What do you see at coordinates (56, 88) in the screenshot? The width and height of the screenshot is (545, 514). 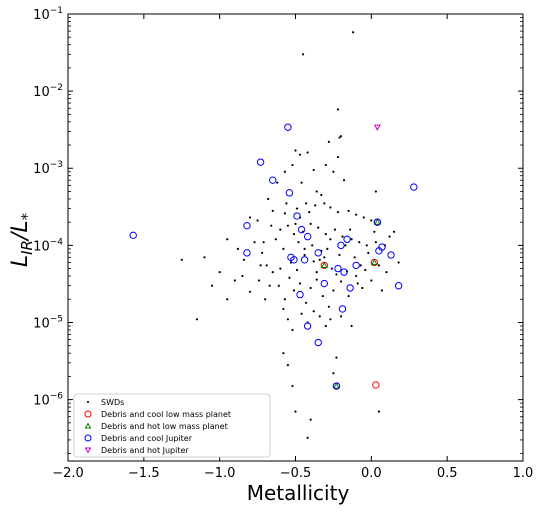 I see `y-tick-exponent: −2` at bounding box center [56, 88].